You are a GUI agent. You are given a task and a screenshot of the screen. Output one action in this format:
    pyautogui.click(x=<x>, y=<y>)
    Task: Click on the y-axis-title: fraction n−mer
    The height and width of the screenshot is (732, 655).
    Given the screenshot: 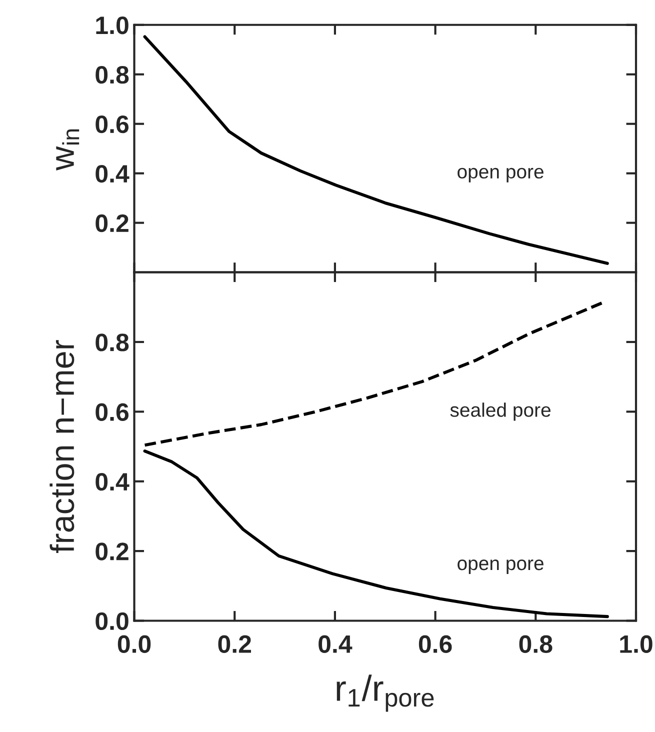 What is the action you would take?
    pyautogui.click(x=62, y=447)
    